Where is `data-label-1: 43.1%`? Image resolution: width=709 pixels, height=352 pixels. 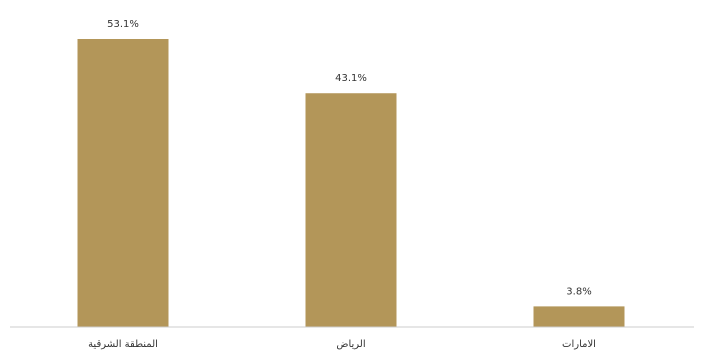 data-label-1: 43.1% is located at coordinates (351, 78).